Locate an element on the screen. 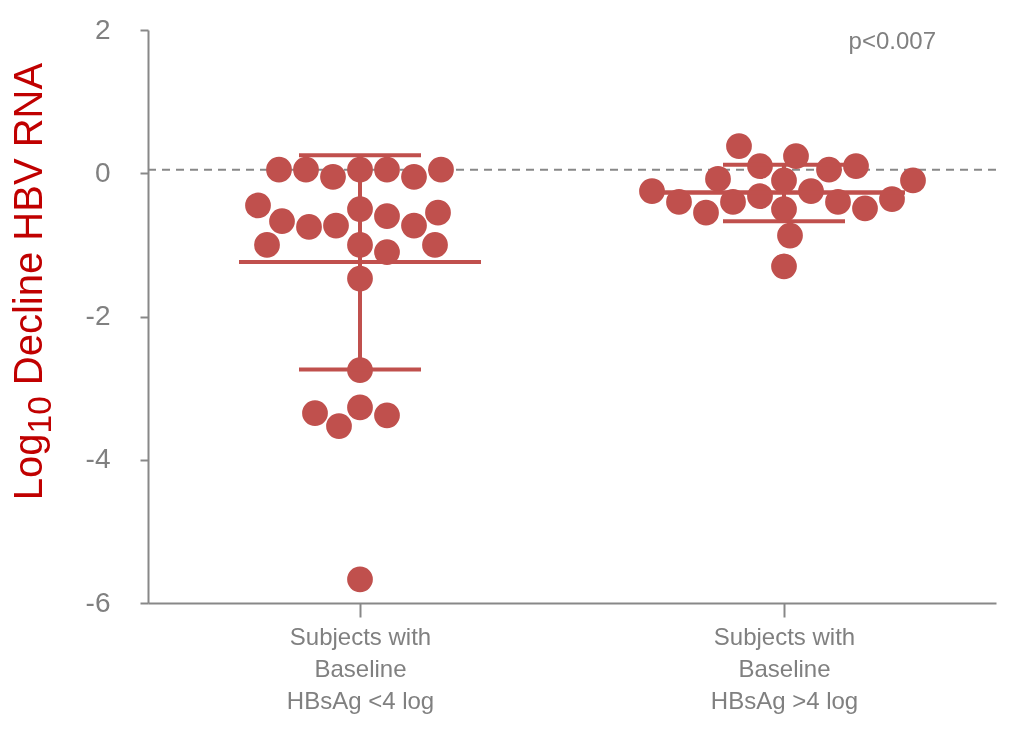  y-tick-label: -2 is located at coordinates (98, 315).